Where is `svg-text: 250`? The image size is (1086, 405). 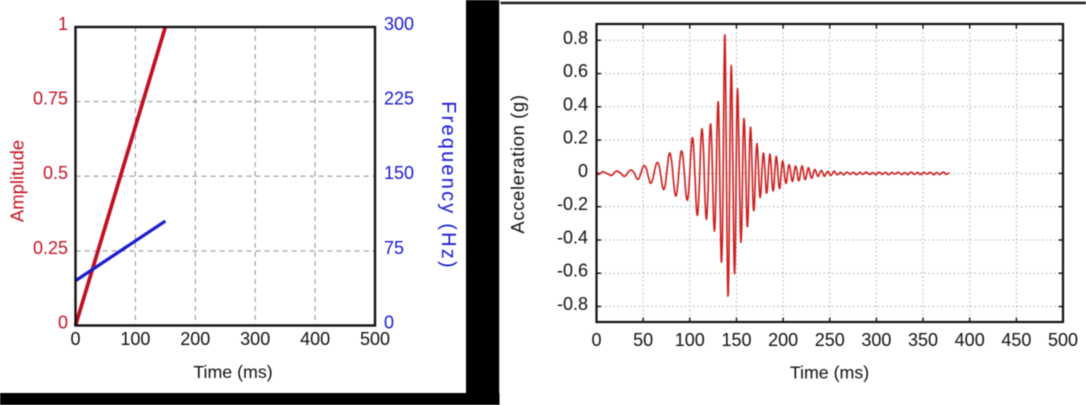 svg-text: 250 is located at coordinates (830, 340).